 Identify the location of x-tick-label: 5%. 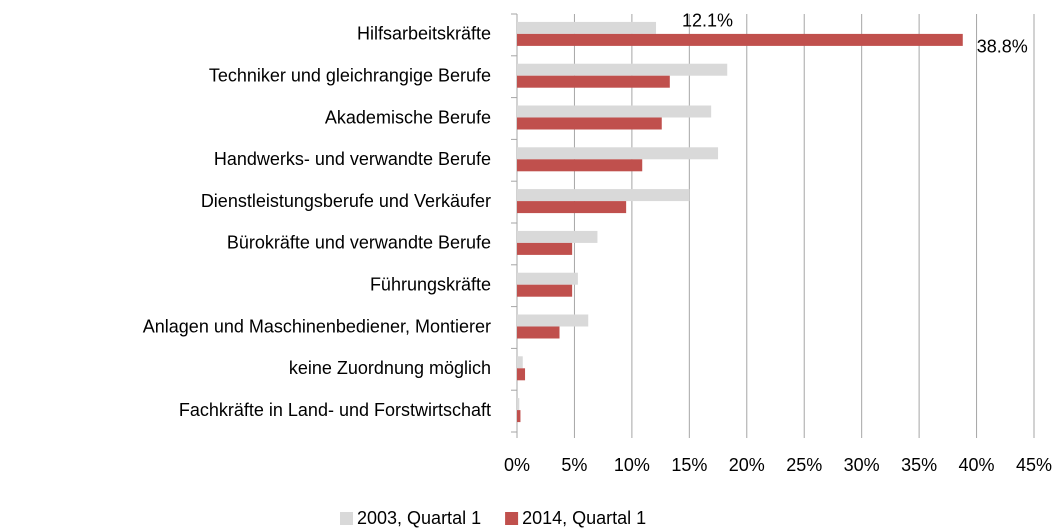
(574, 465).